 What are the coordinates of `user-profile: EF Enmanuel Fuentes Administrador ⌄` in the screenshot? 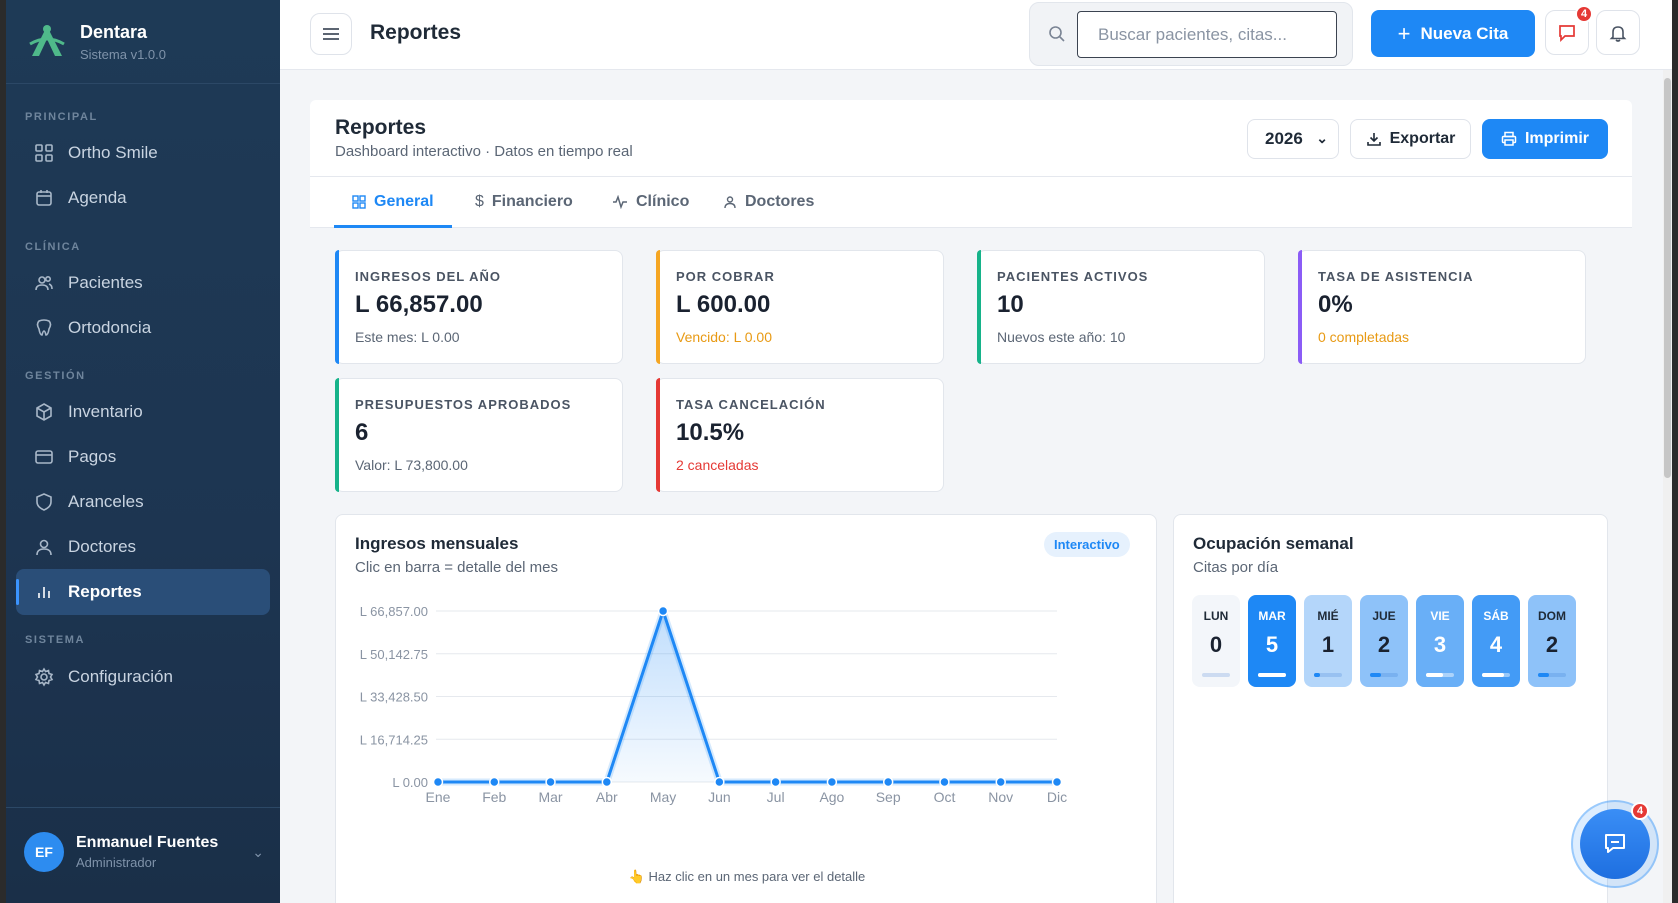 It's located at (144, 852).